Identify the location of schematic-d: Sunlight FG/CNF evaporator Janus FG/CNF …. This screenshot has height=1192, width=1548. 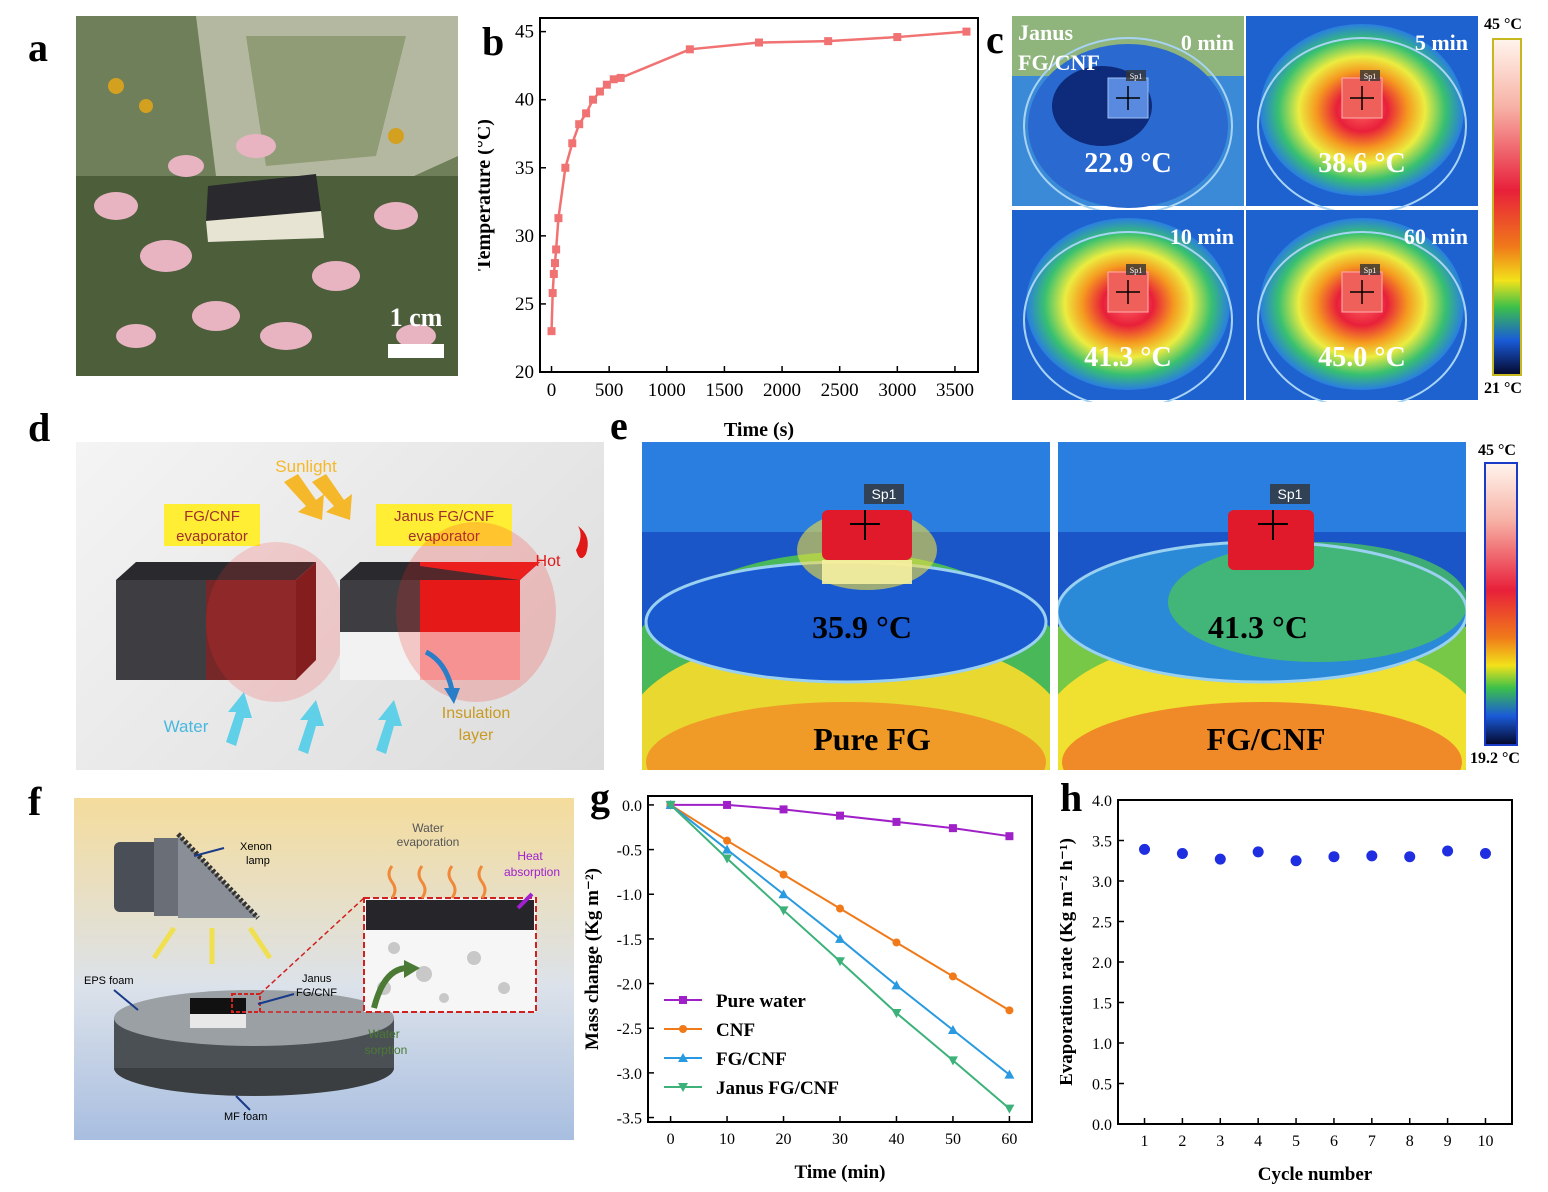
(340, 606).